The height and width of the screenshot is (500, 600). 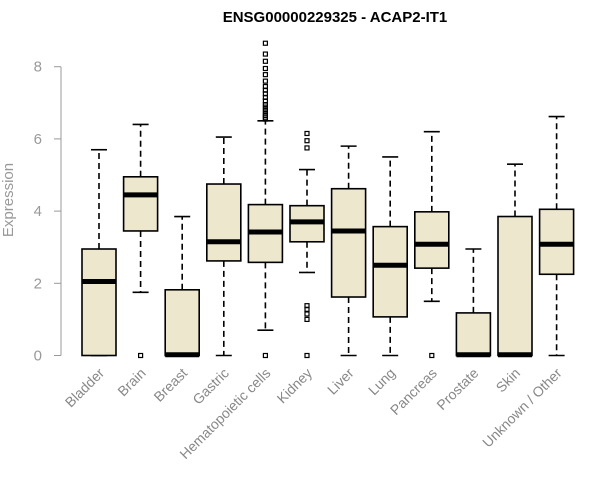 What do you see at coordinates (265, 199) in the screenshot?
I see `box-hematopoietic-cells` at bounding box center [265, 199].